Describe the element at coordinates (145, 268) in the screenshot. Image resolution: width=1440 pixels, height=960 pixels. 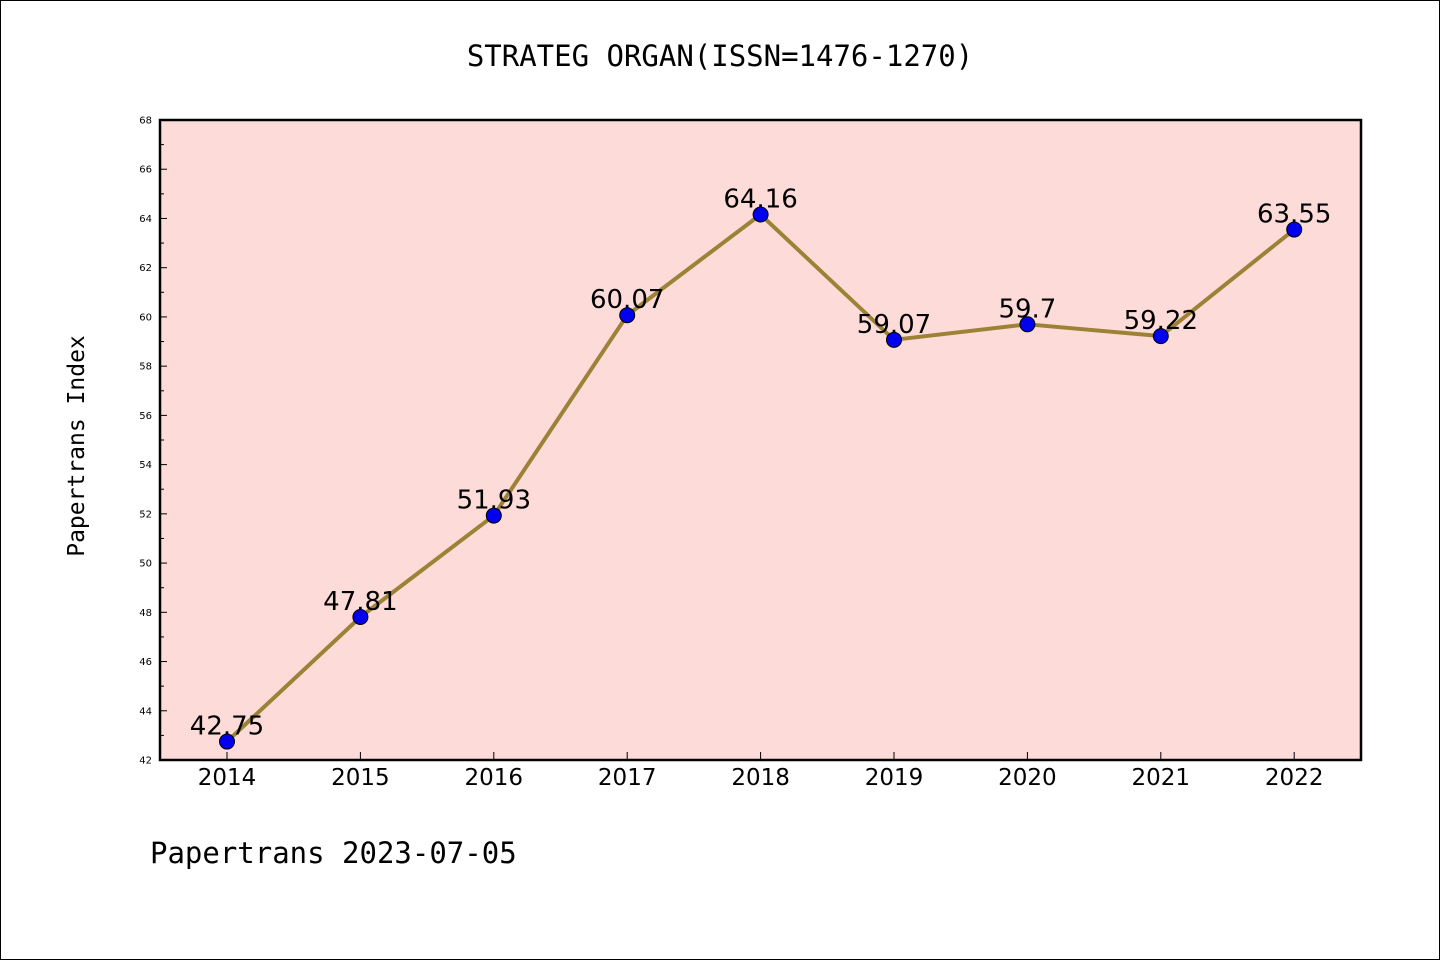
I see `y-tick-label: 62` at that location.